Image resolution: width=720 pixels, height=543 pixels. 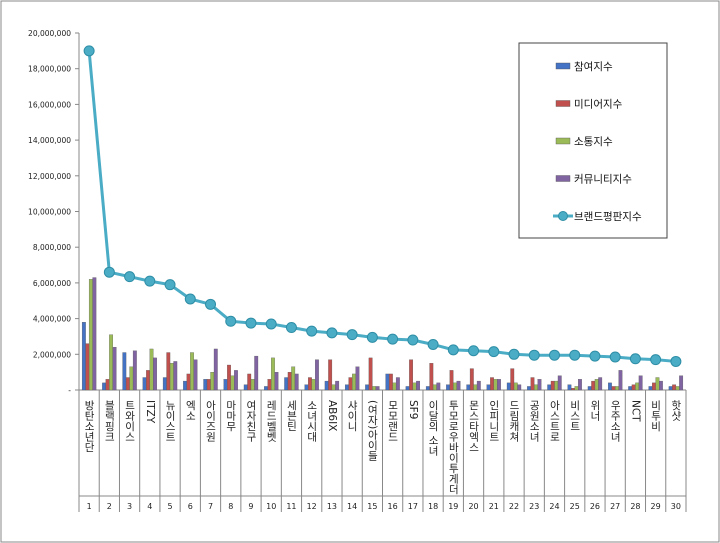 I want to click on x-category-label: 모모랜드, so click(x=393, y=421).